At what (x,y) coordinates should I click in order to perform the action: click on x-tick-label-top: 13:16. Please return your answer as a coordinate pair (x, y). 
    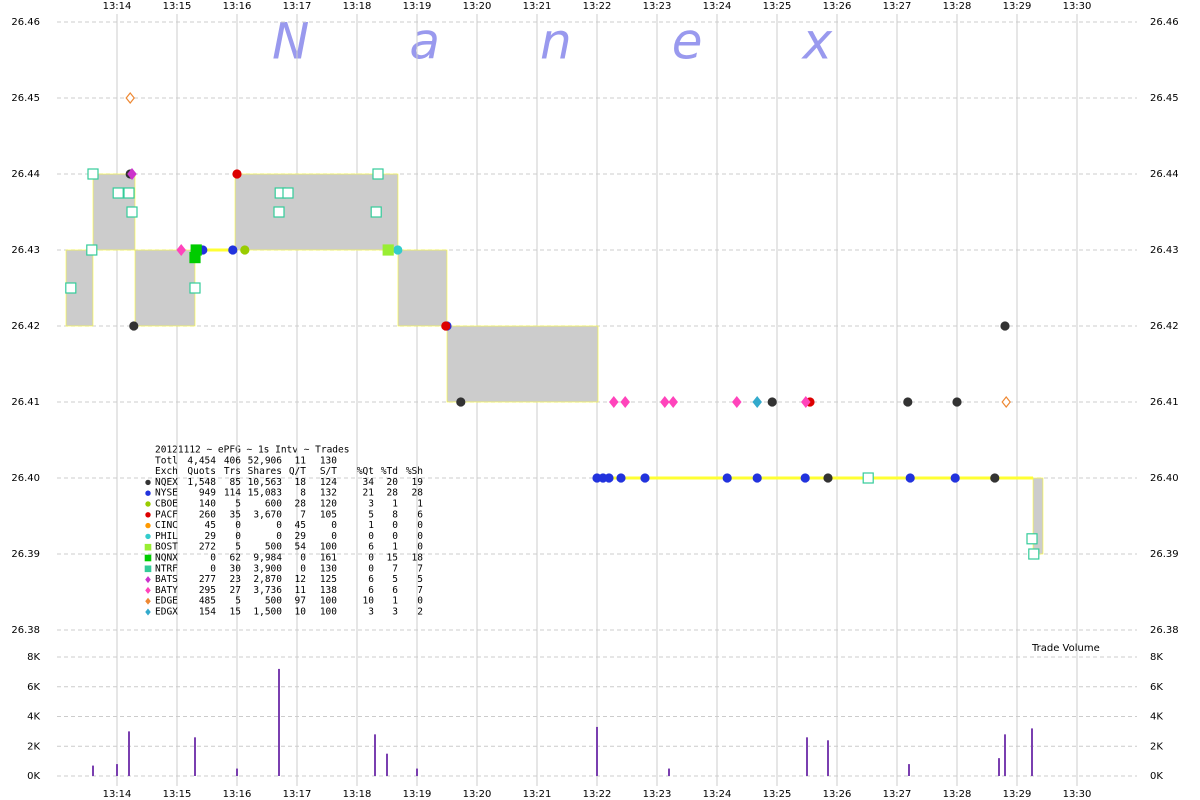
    Looking at the image, I should click on (237, 6).